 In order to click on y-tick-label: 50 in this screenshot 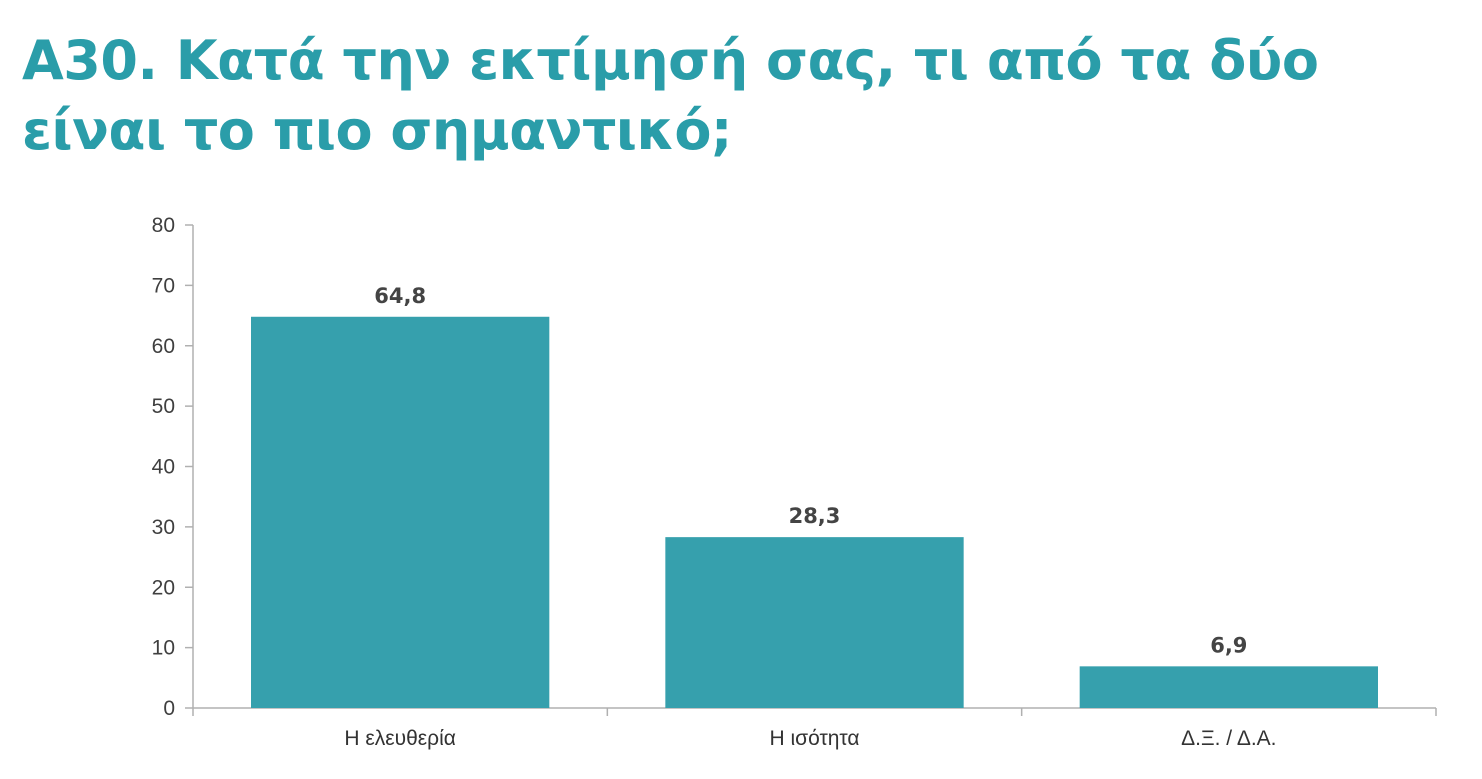, I will do `click(163, 406)`.